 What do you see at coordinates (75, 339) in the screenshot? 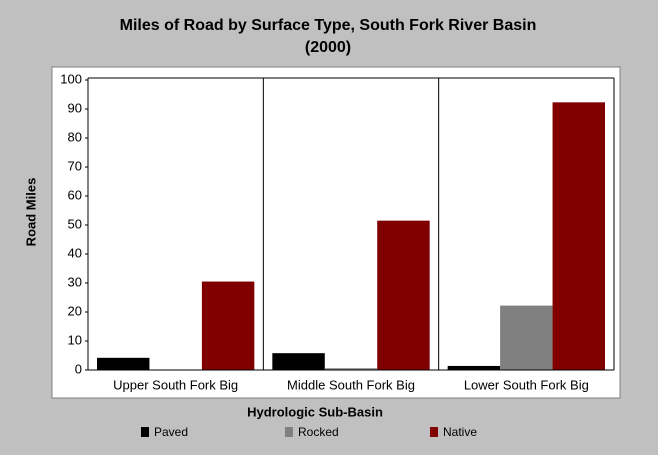
I see `y-tick-label: 10` at bounding box center [75, 339].